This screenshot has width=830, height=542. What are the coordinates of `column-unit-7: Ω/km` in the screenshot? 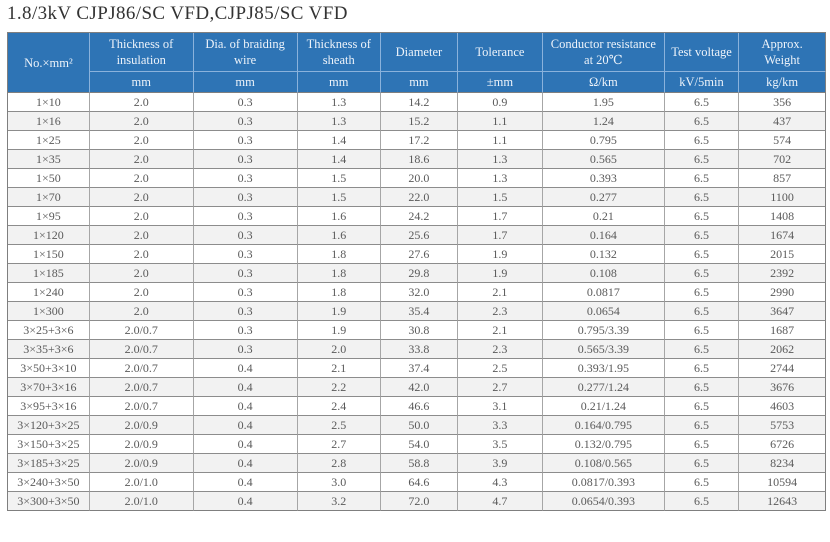 It's located at (603, 83).